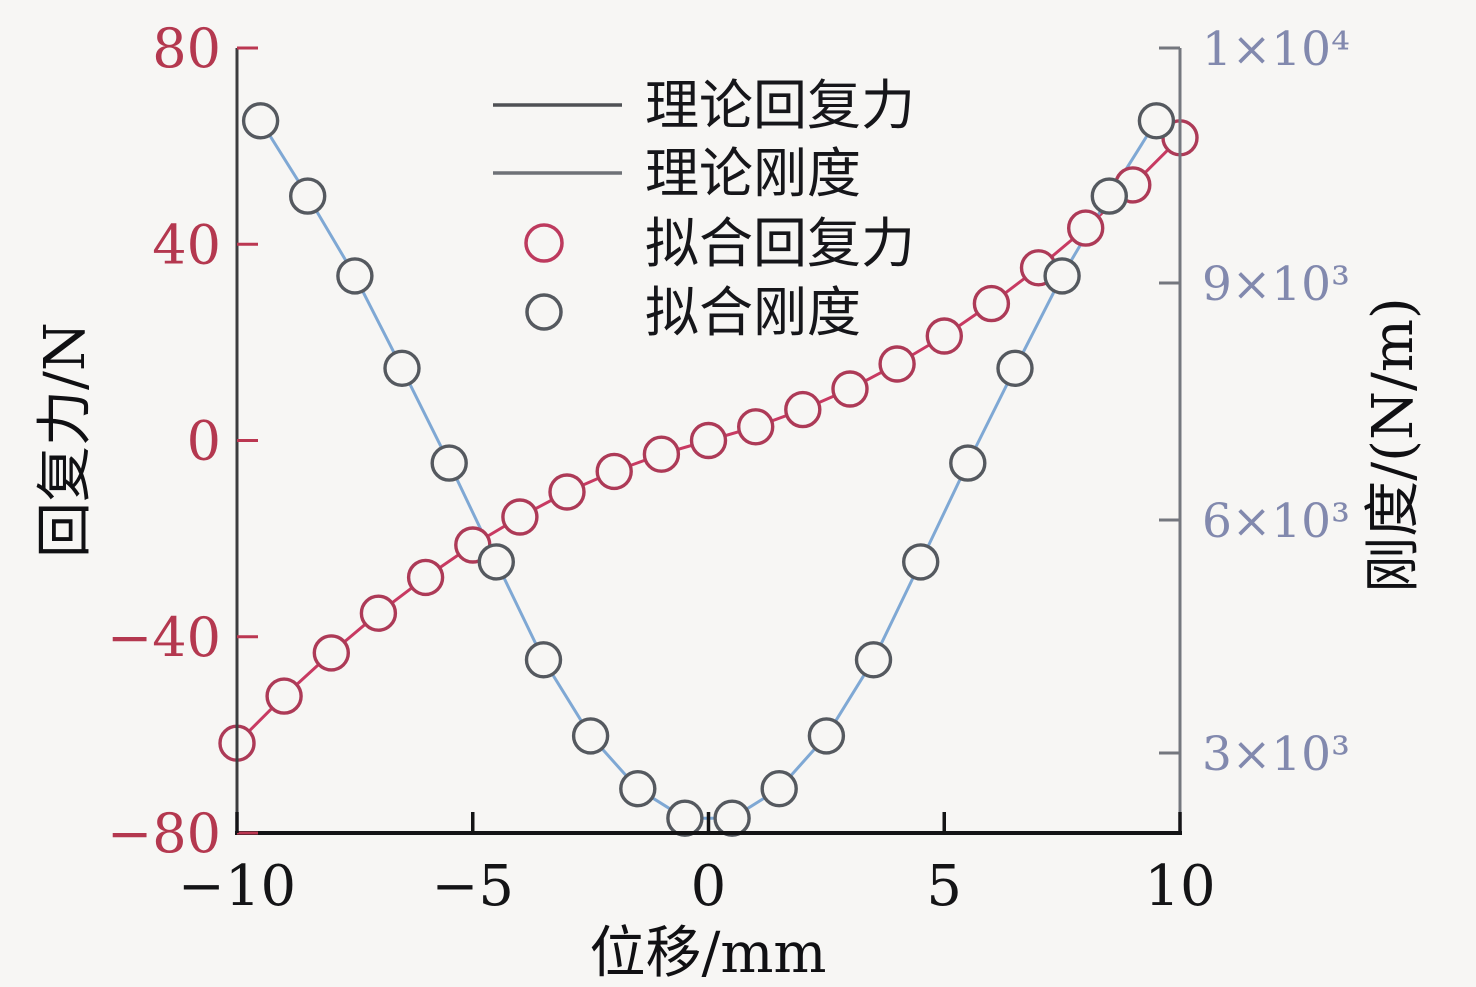  I want to click on y-right-tick-label: 1×10⁴, so click(1276, 49).